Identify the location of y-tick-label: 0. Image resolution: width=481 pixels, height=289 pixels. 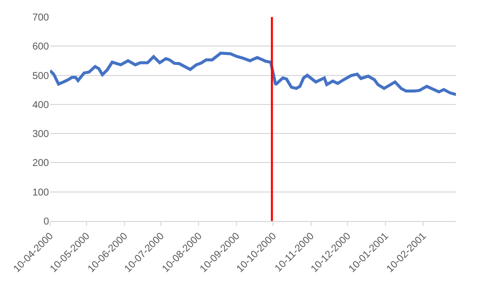
(46, 222).